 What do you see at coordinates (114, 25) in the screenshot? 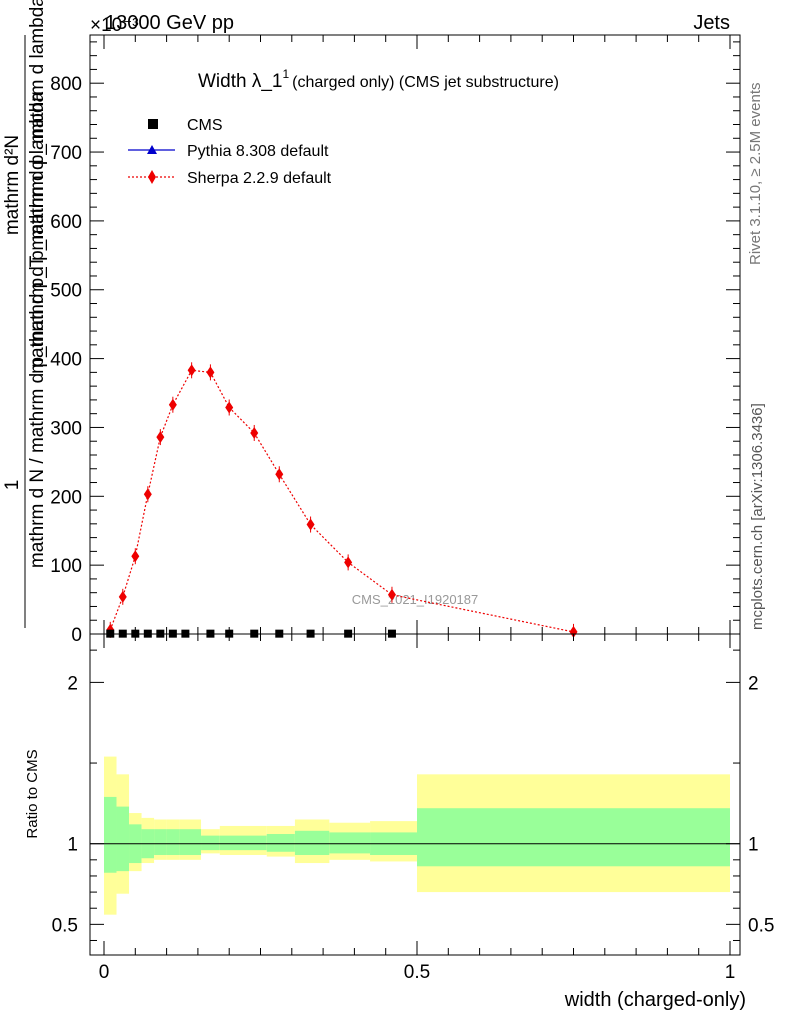
I see `y-exponent: ×10⁻³` at bounding box center [114, 25].